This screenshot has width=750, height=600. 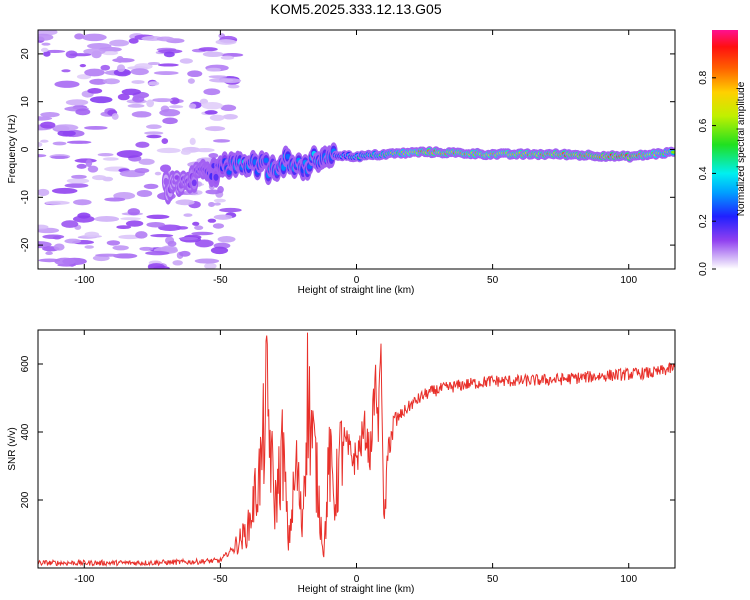 I want to click on spectrogram-ytick-label: 0, so click(x=25, y=149).